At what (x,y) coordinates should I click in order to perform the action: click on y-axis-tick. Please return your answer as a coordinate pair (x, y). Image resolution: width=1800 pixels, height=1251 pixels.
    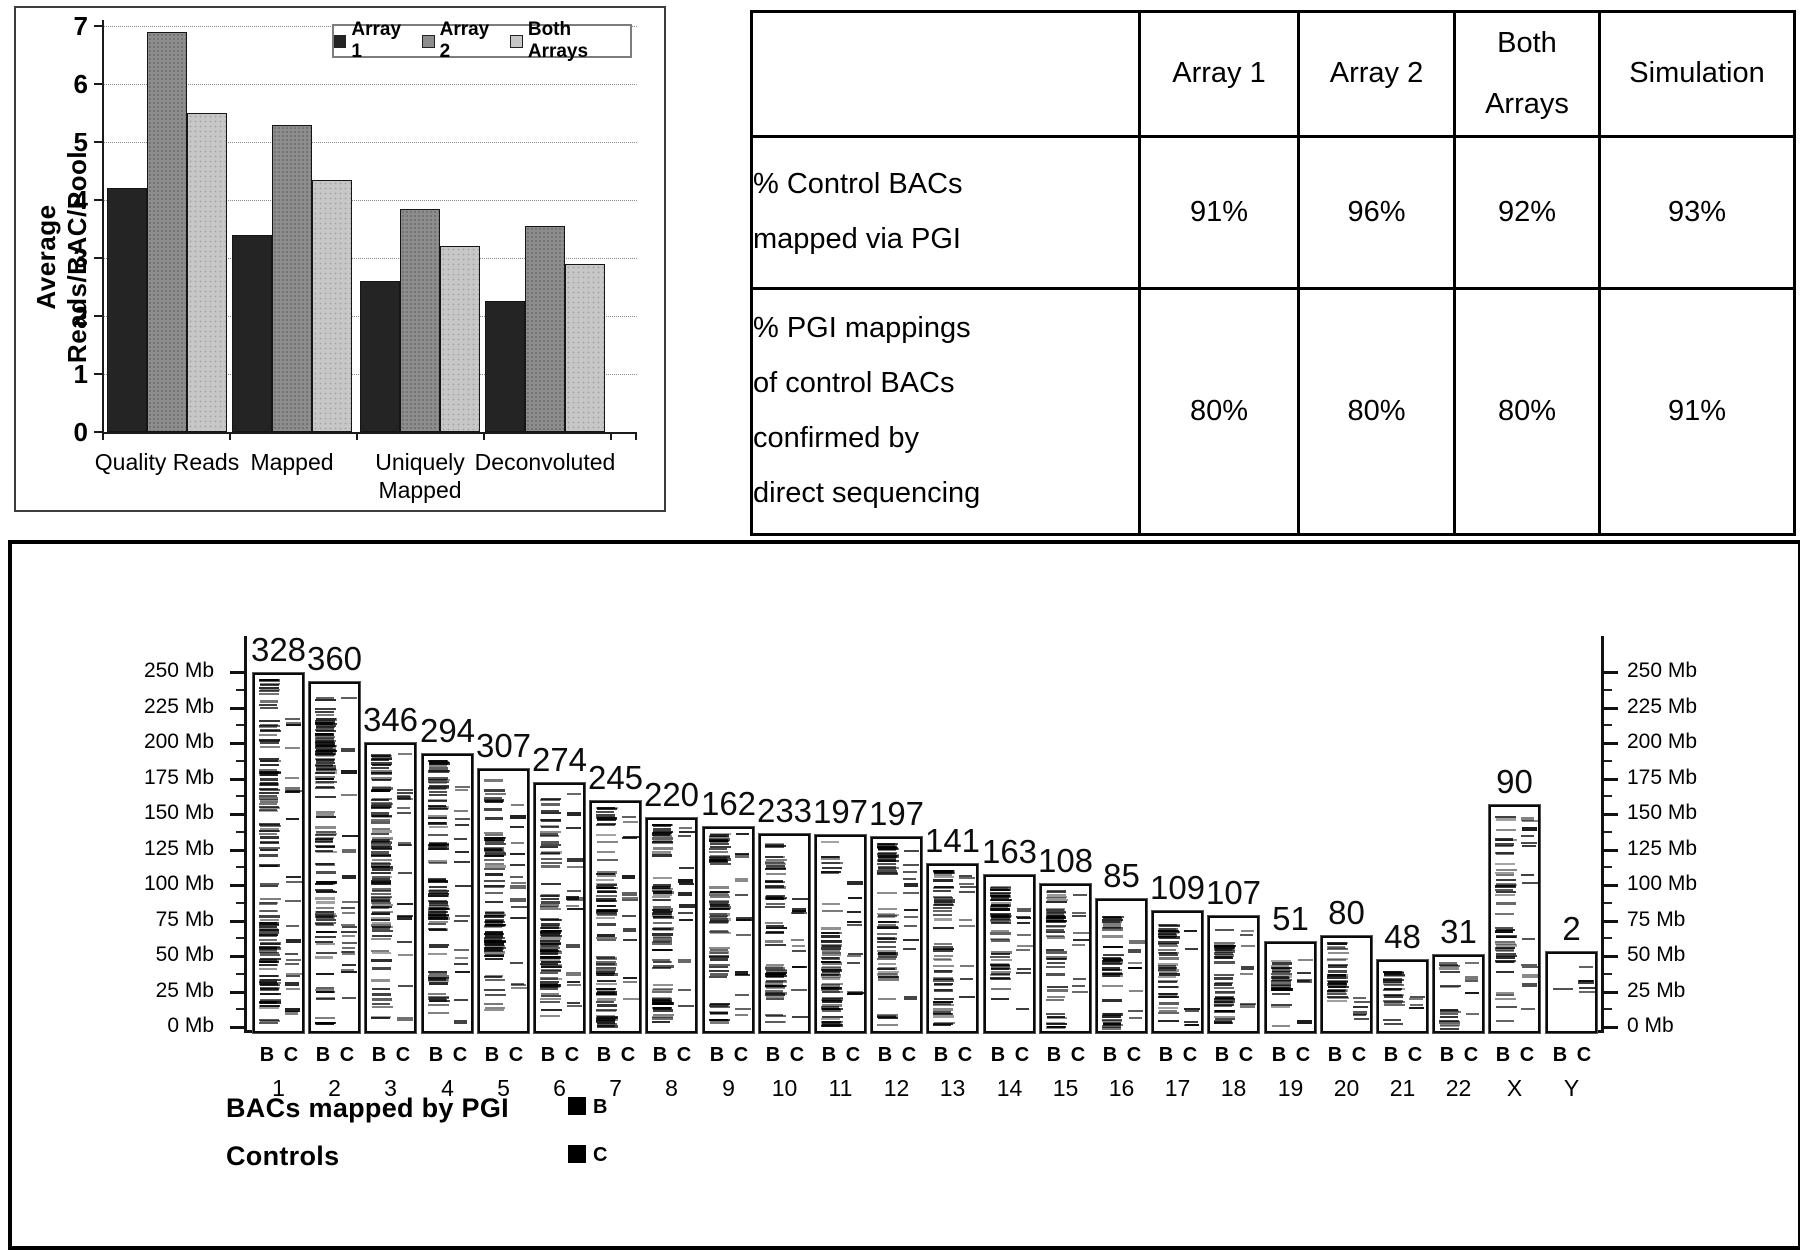
    Looking at the image, I should click on (98, 142).